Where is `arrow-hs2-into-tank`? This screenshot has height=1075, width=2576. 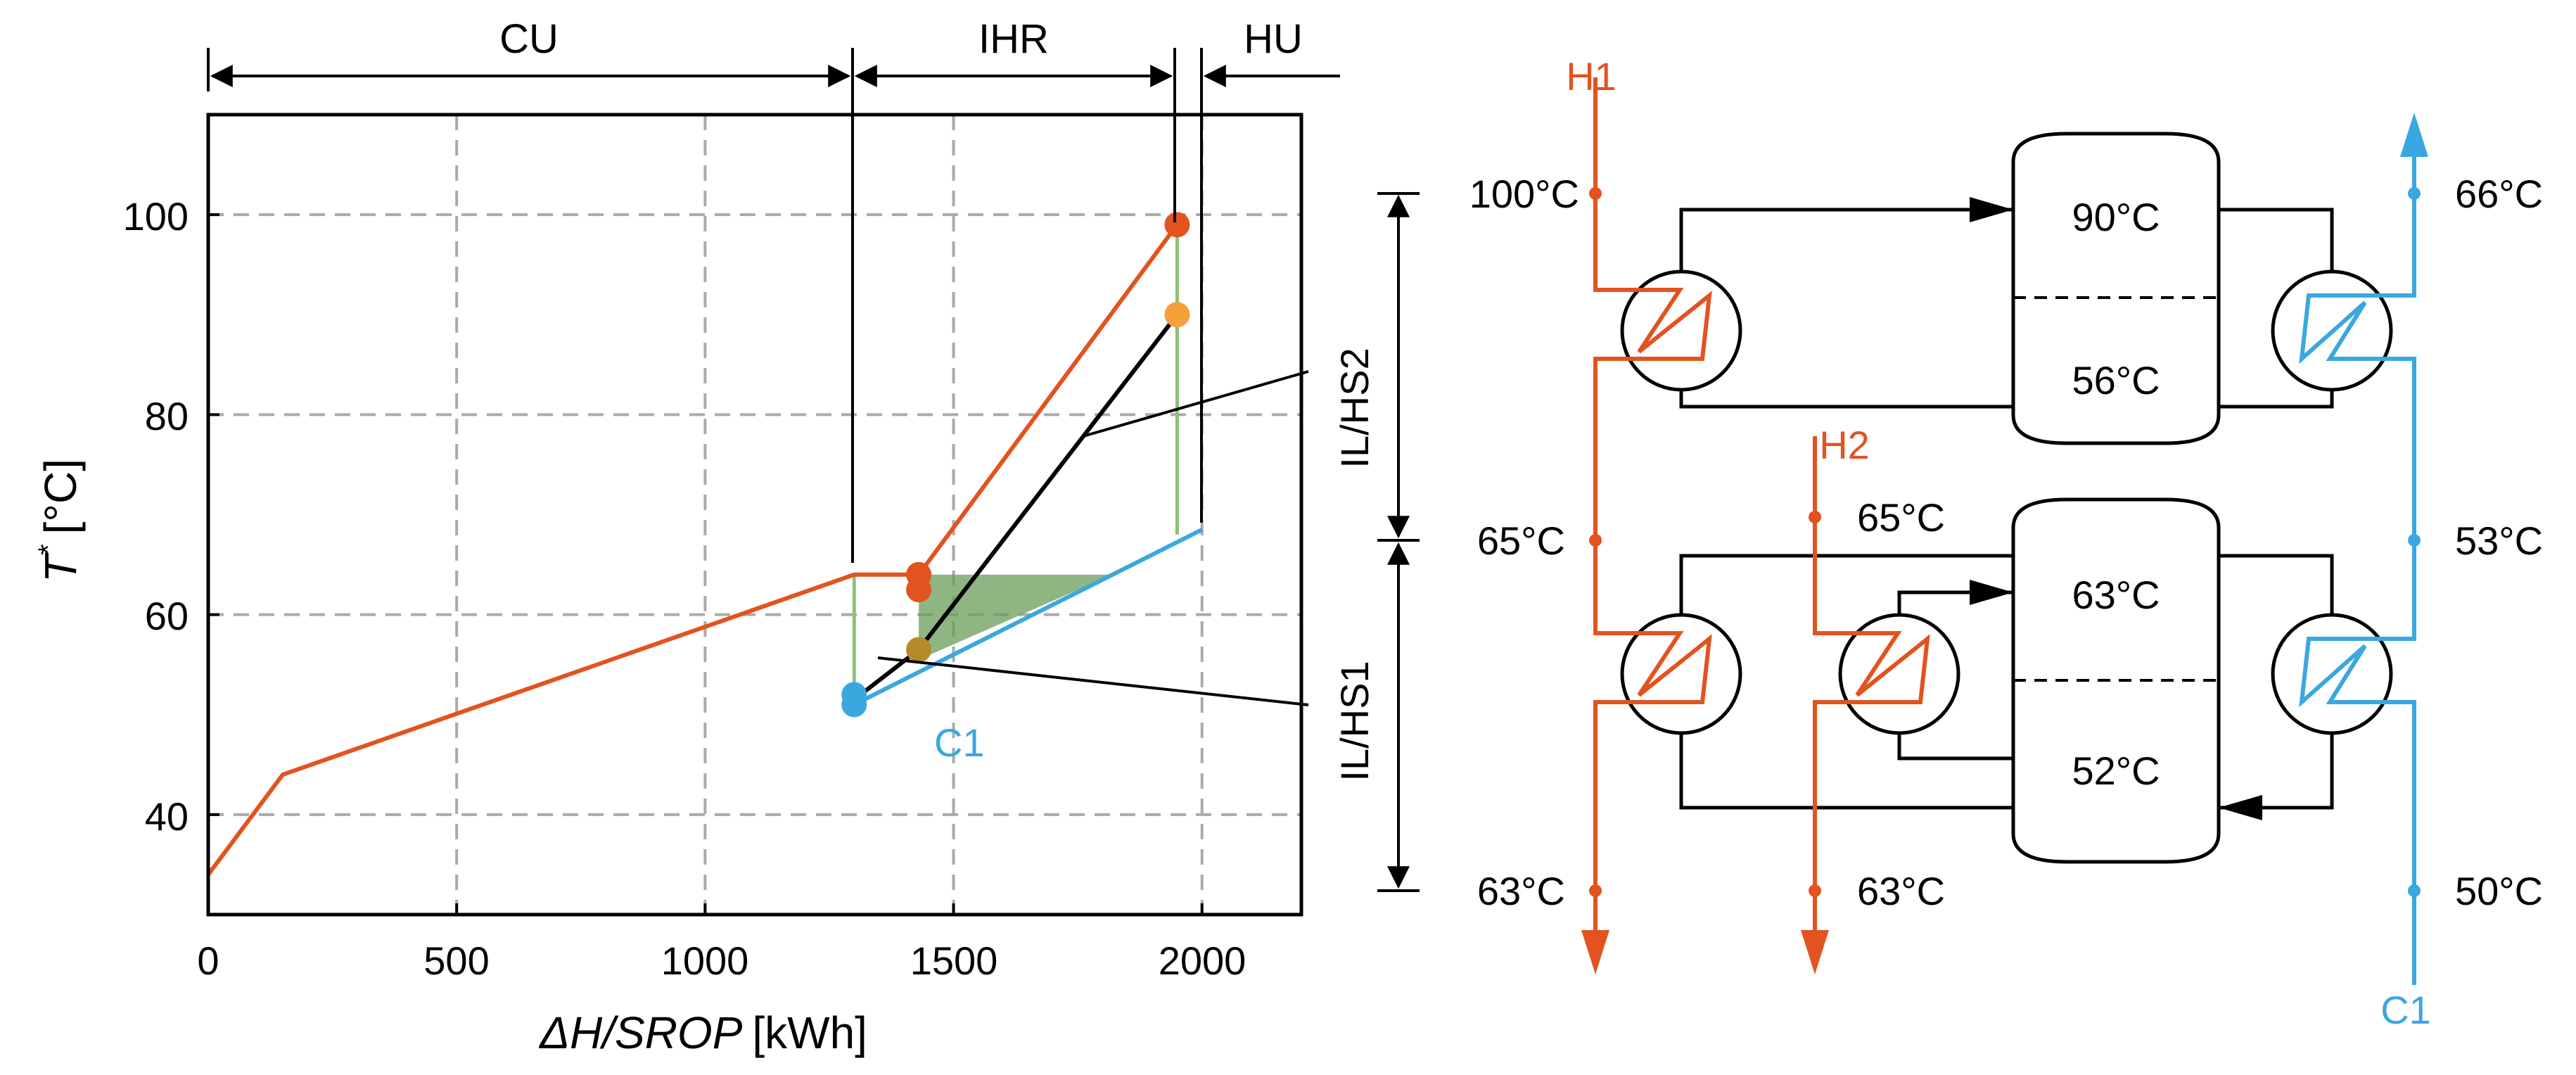 arrow-hs2-into-tank is located at coordinates (1991, 209).